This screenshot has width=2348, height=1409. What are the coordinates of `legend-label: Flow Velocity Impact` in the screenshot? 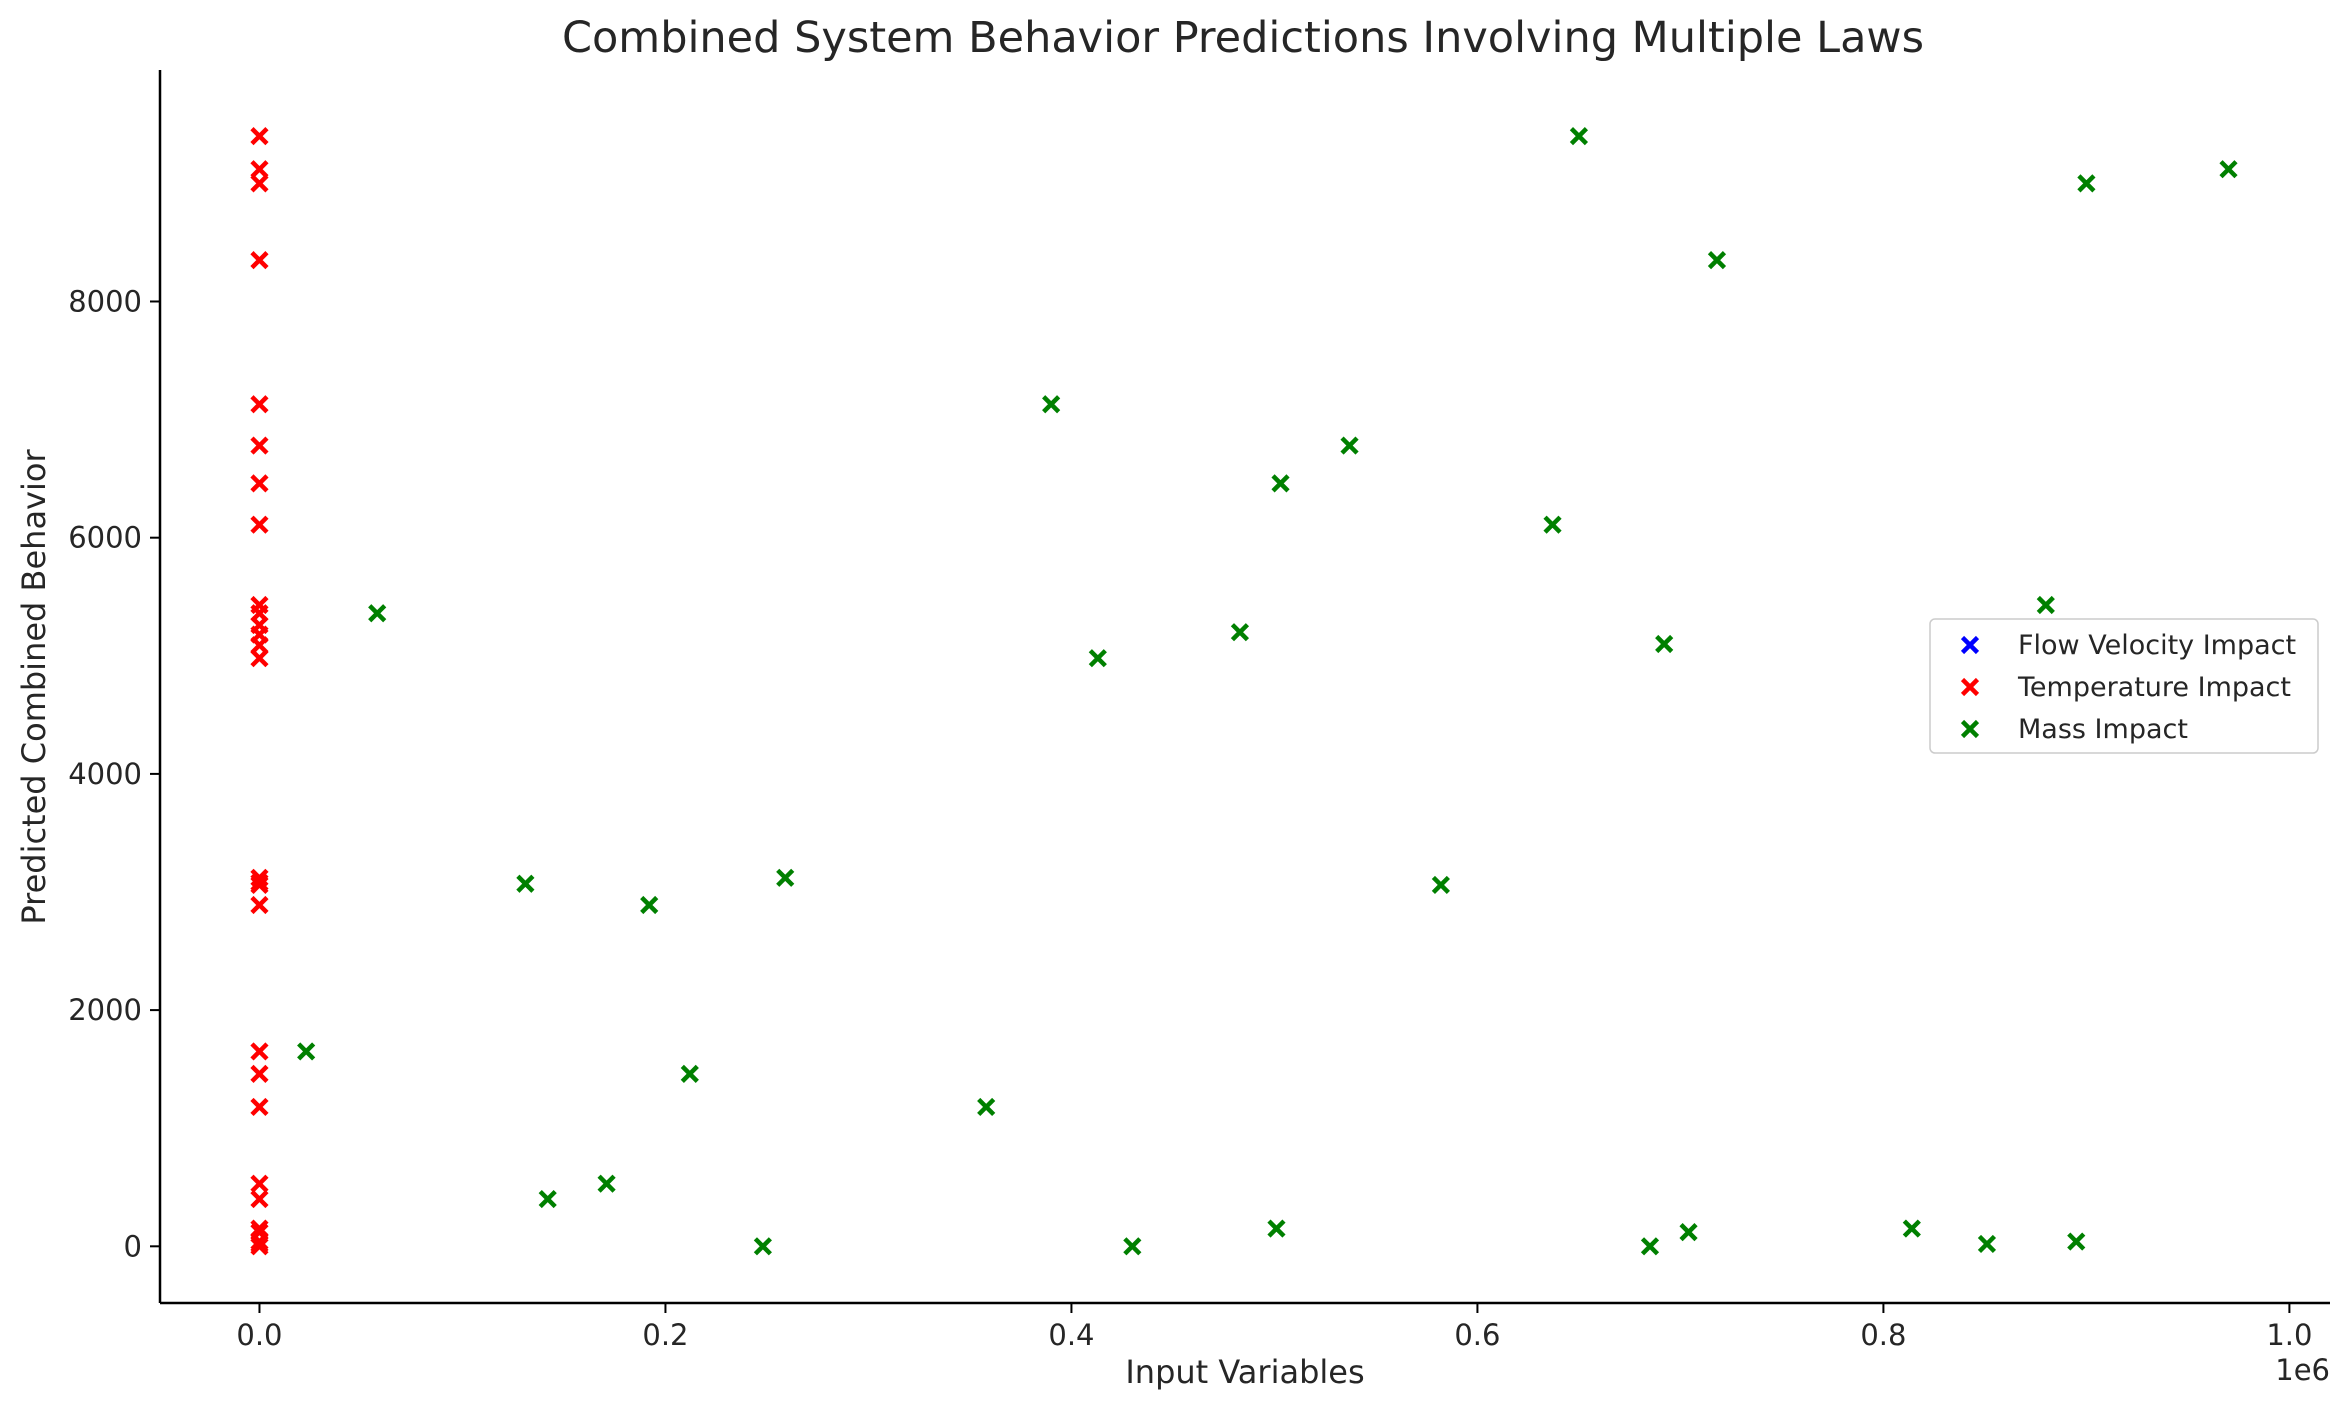 It's located at (2157, 645).